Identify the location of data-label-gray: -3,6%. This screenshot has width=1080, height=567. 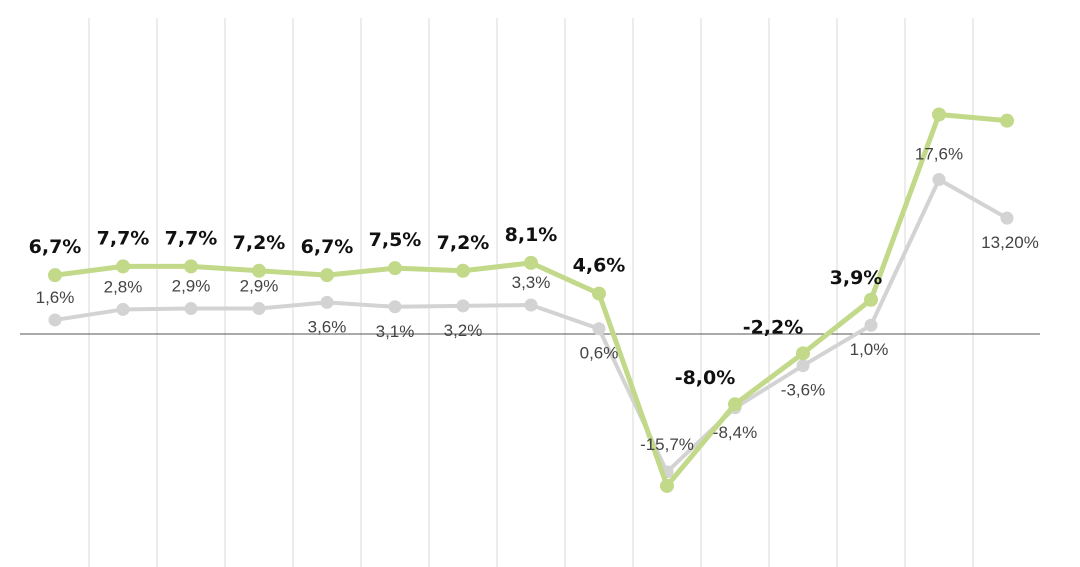
(803, 390).